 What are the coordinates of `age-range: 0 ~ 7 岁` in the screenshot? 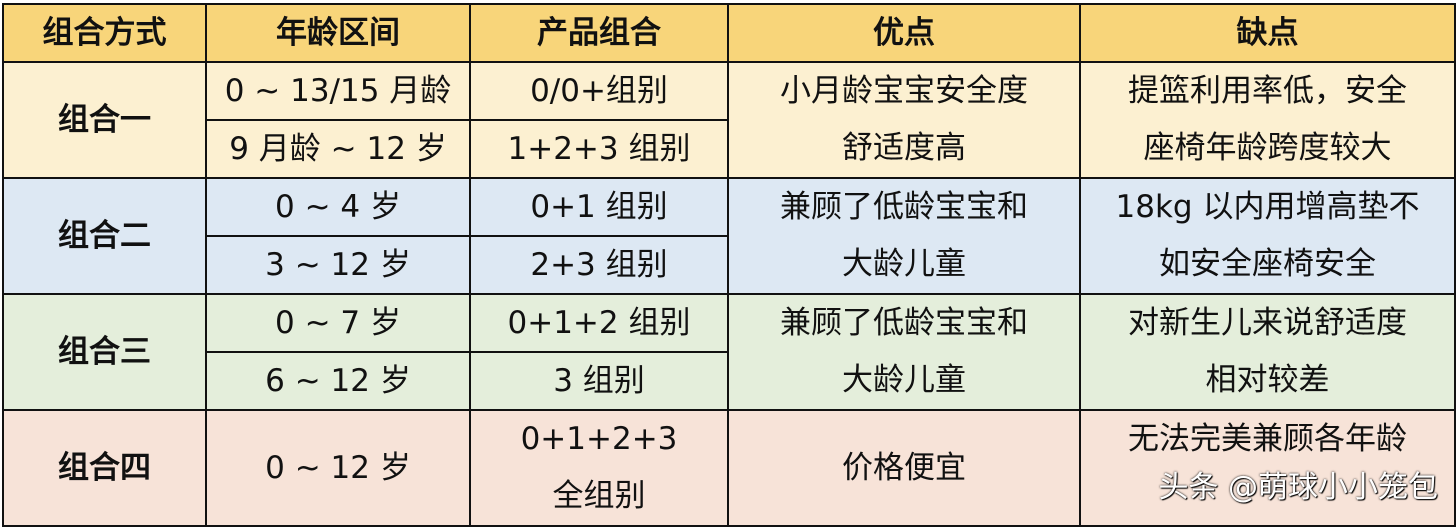 It's located at (338, 323).